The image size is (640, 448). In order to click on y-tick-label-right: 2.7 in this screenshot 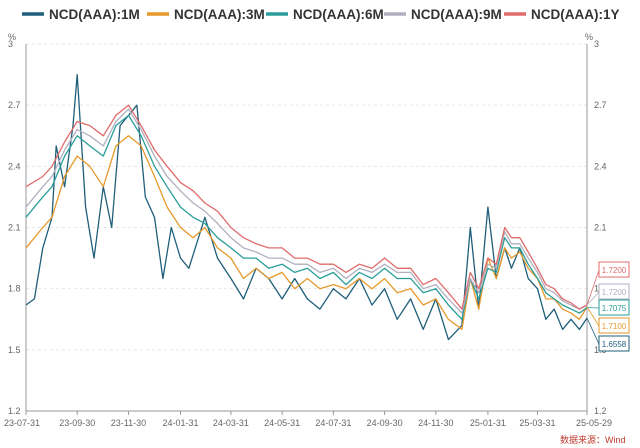, I will do `click(600, 105)`.